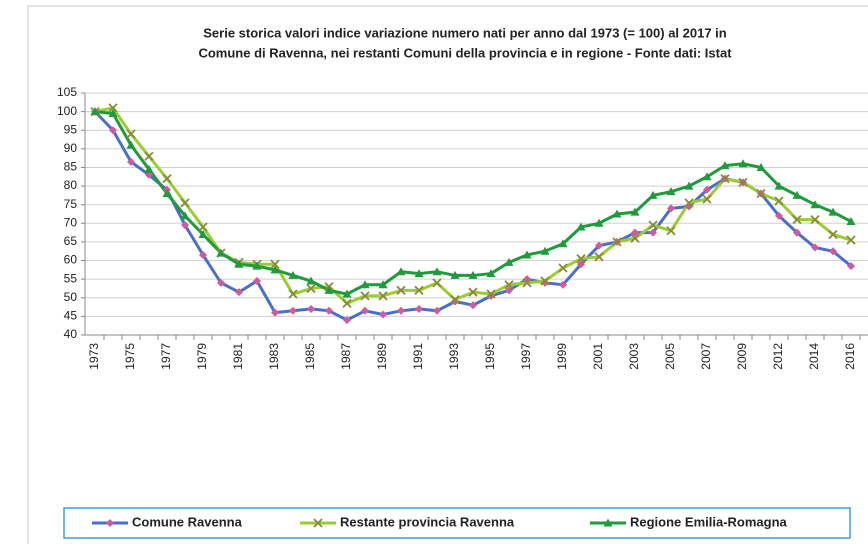 This screenshot has width=868, height=544. I want to click on y-tick-label: 100, so click(67, 111).